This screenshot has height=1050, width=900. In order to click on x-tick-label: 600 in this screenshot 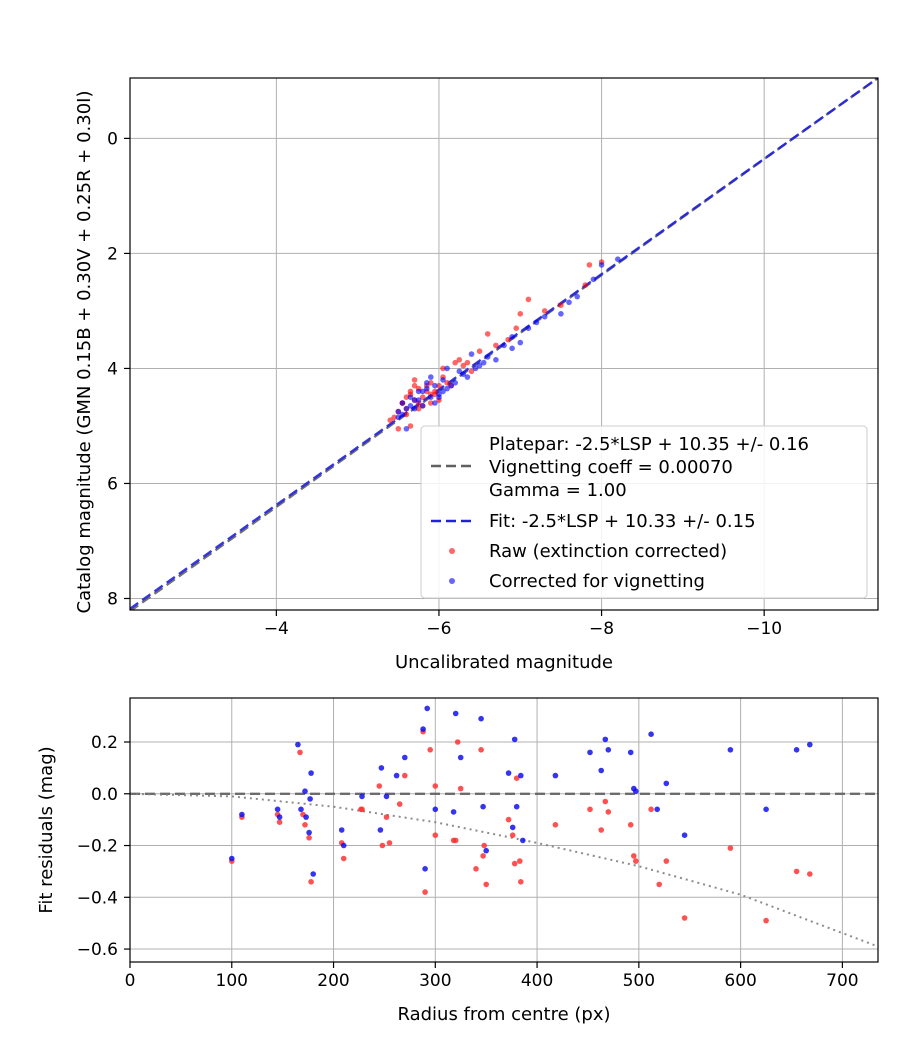, I will do `click(740, 981)`.